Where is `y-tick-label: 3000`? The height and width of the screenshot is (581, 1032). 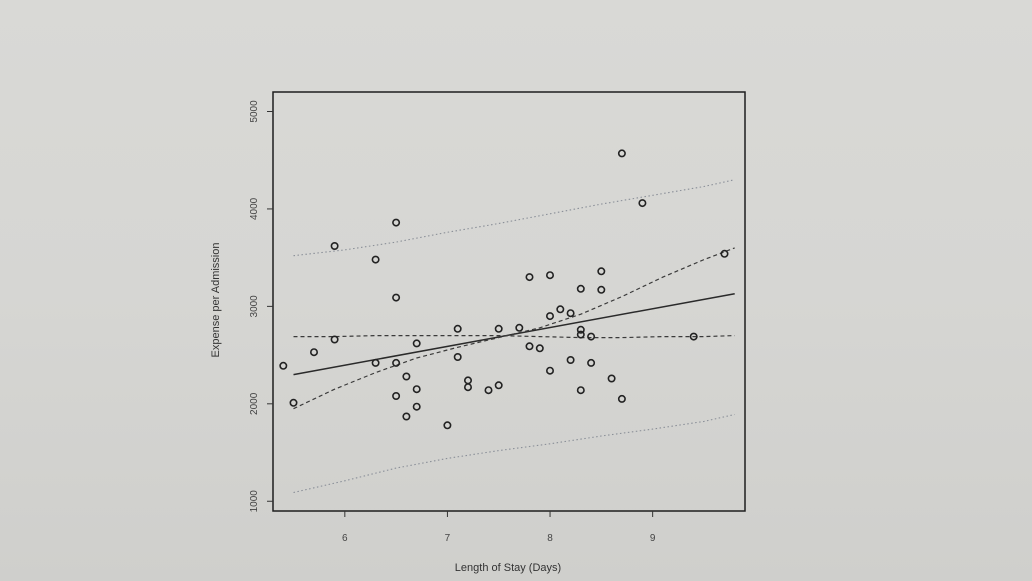 y-tick-label: 3000 is located at coordinates (254, 306).